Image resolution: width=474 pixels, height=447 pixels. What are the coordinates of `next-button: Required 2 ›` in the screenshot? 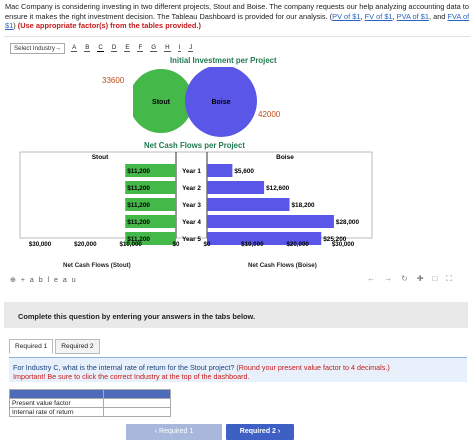 It's located at (260, 432).